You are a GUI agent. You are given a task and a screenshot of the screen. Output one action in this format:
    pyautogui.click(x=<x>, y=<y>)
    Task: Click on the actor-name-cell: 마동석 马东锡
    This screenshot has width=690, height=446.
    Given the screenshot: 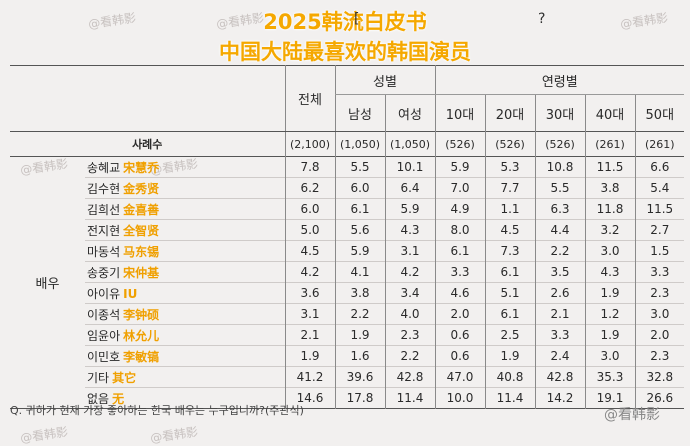 What is the action you would take?
    pyautogui.click(x=185, y=251)
    